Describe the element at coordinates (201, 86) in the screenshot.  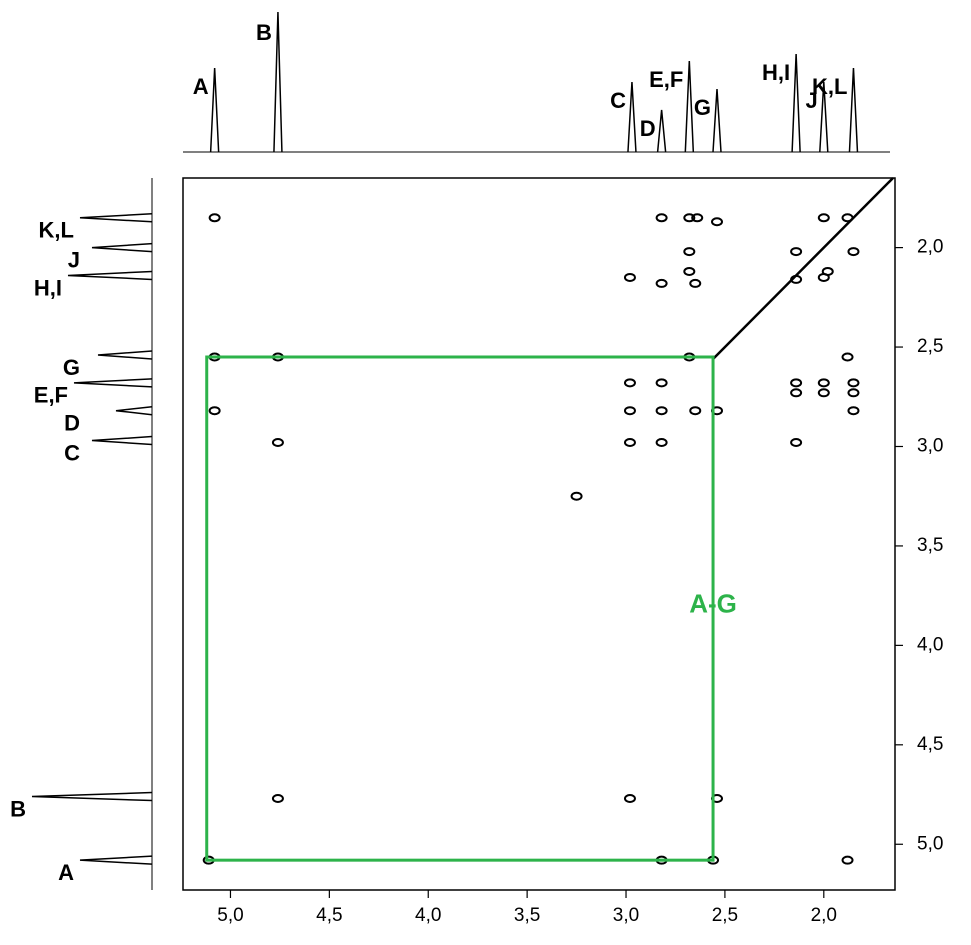
I see `top-peak-label: A` at that location.